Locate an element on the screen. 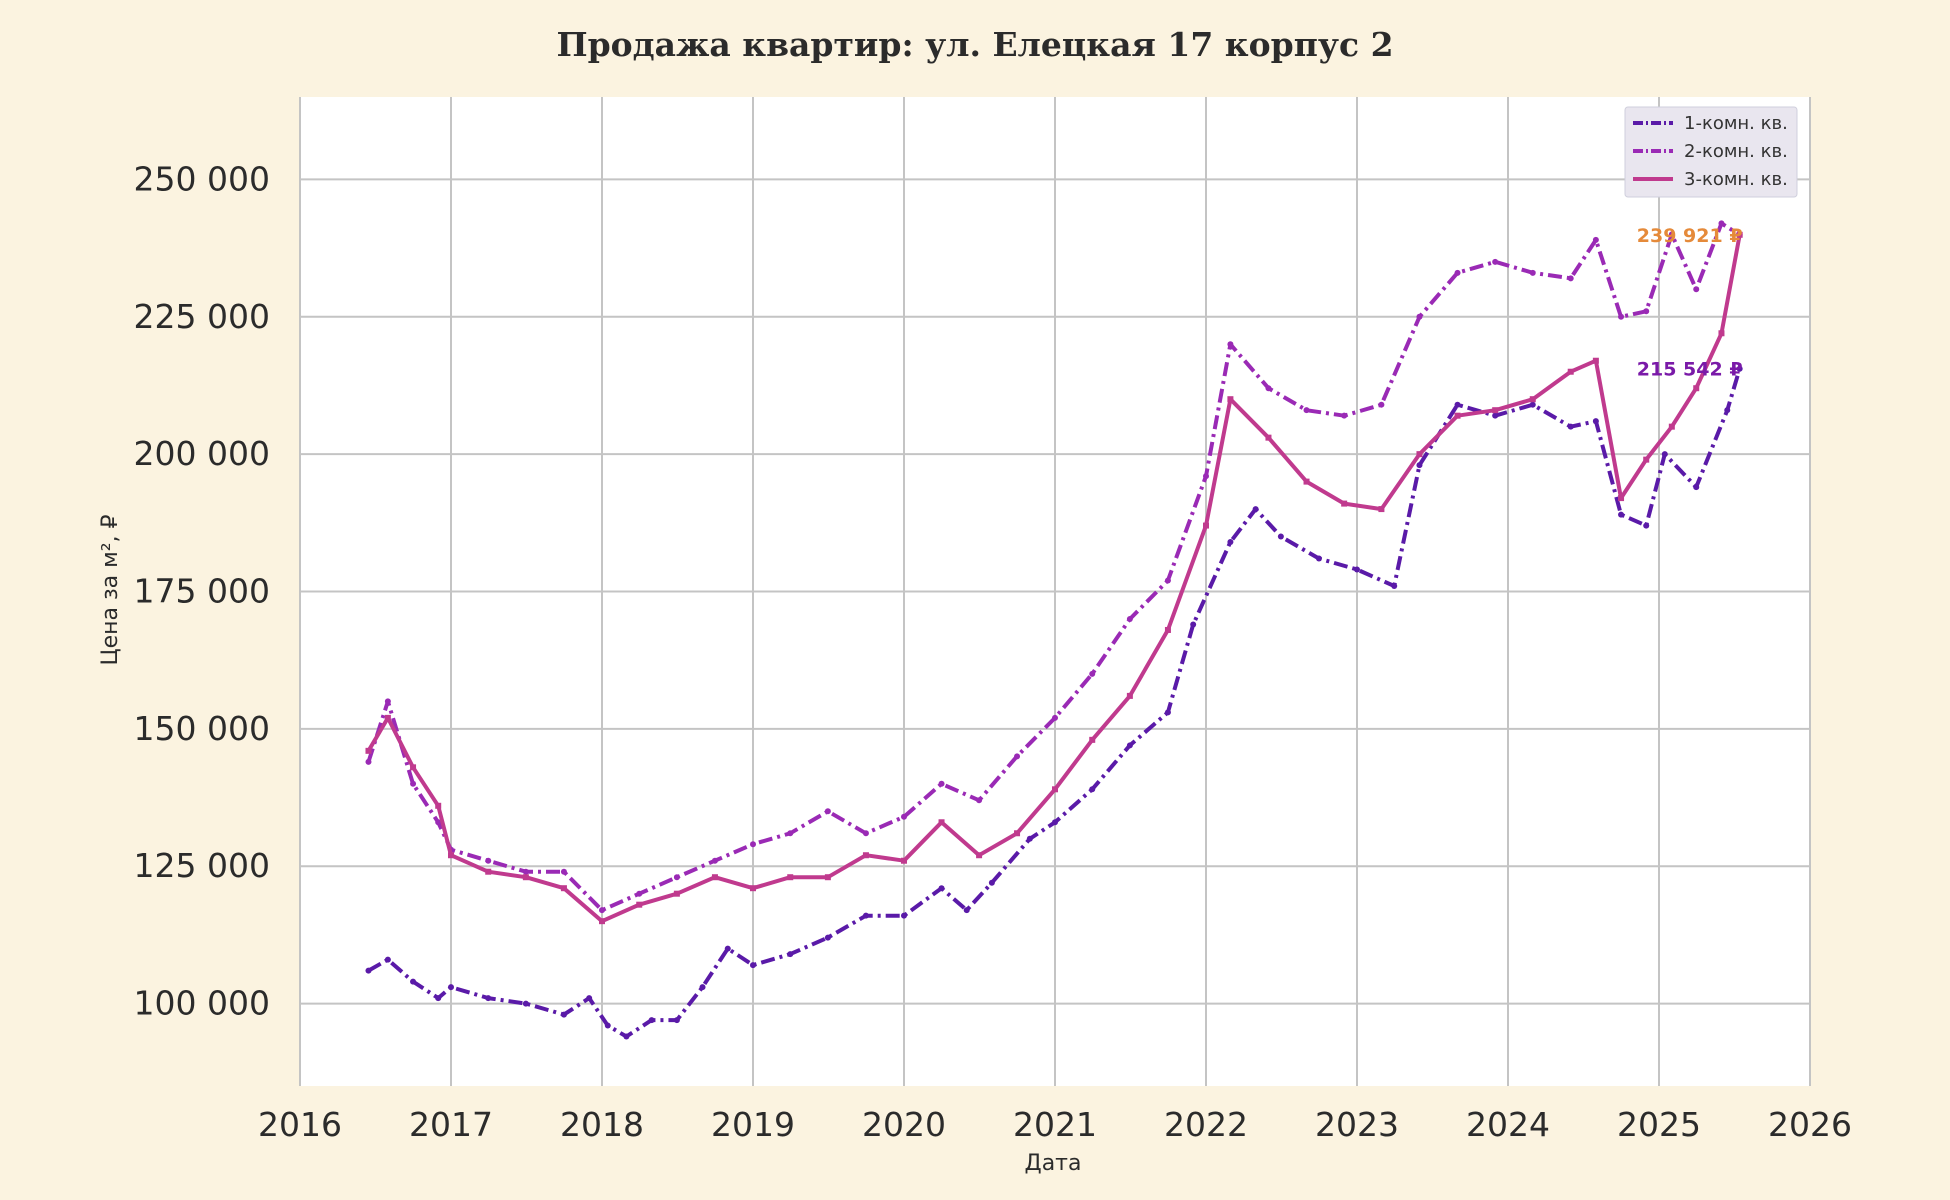  x-tick-label: 2026 is located at coordinates (1810, 1124).